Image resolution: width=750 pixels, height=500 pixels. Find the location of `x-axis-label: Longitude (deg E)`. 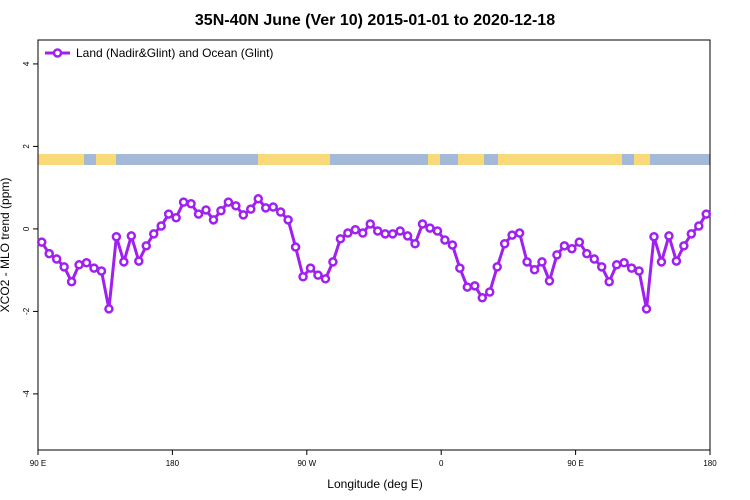

x-axis-label: Longitude (deg E) is located at coordinates (374, 484).